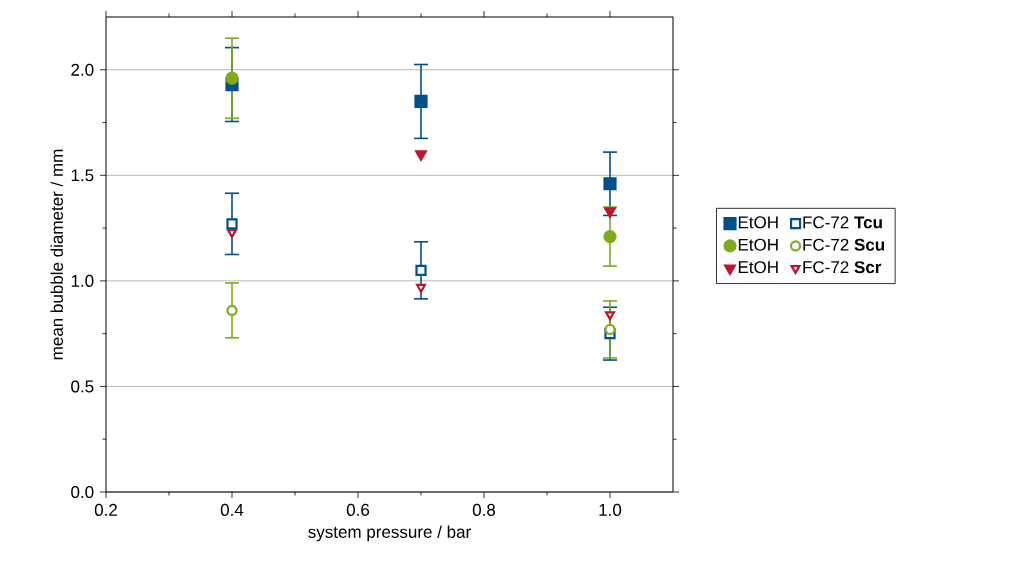 The image size is (1029, 574). I want to click on y-tick-label: 1.0, so click(82, 280).